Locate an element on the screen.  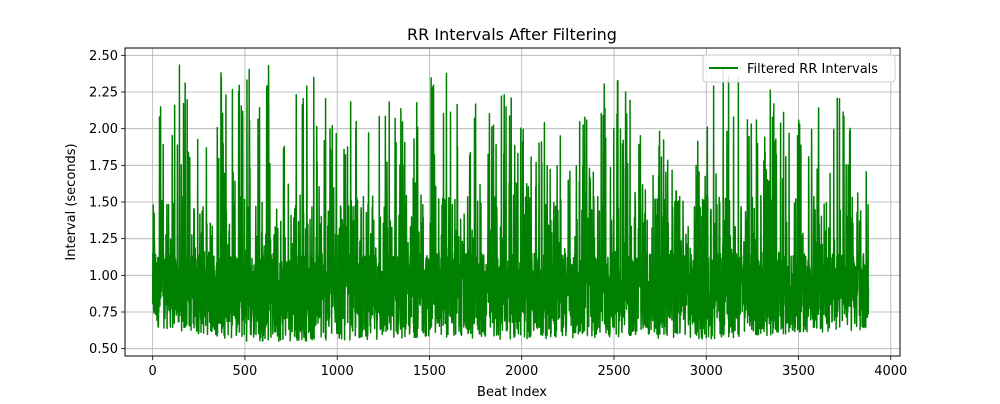
x-tick-label: 3500 is located at coordinates (798, 371).